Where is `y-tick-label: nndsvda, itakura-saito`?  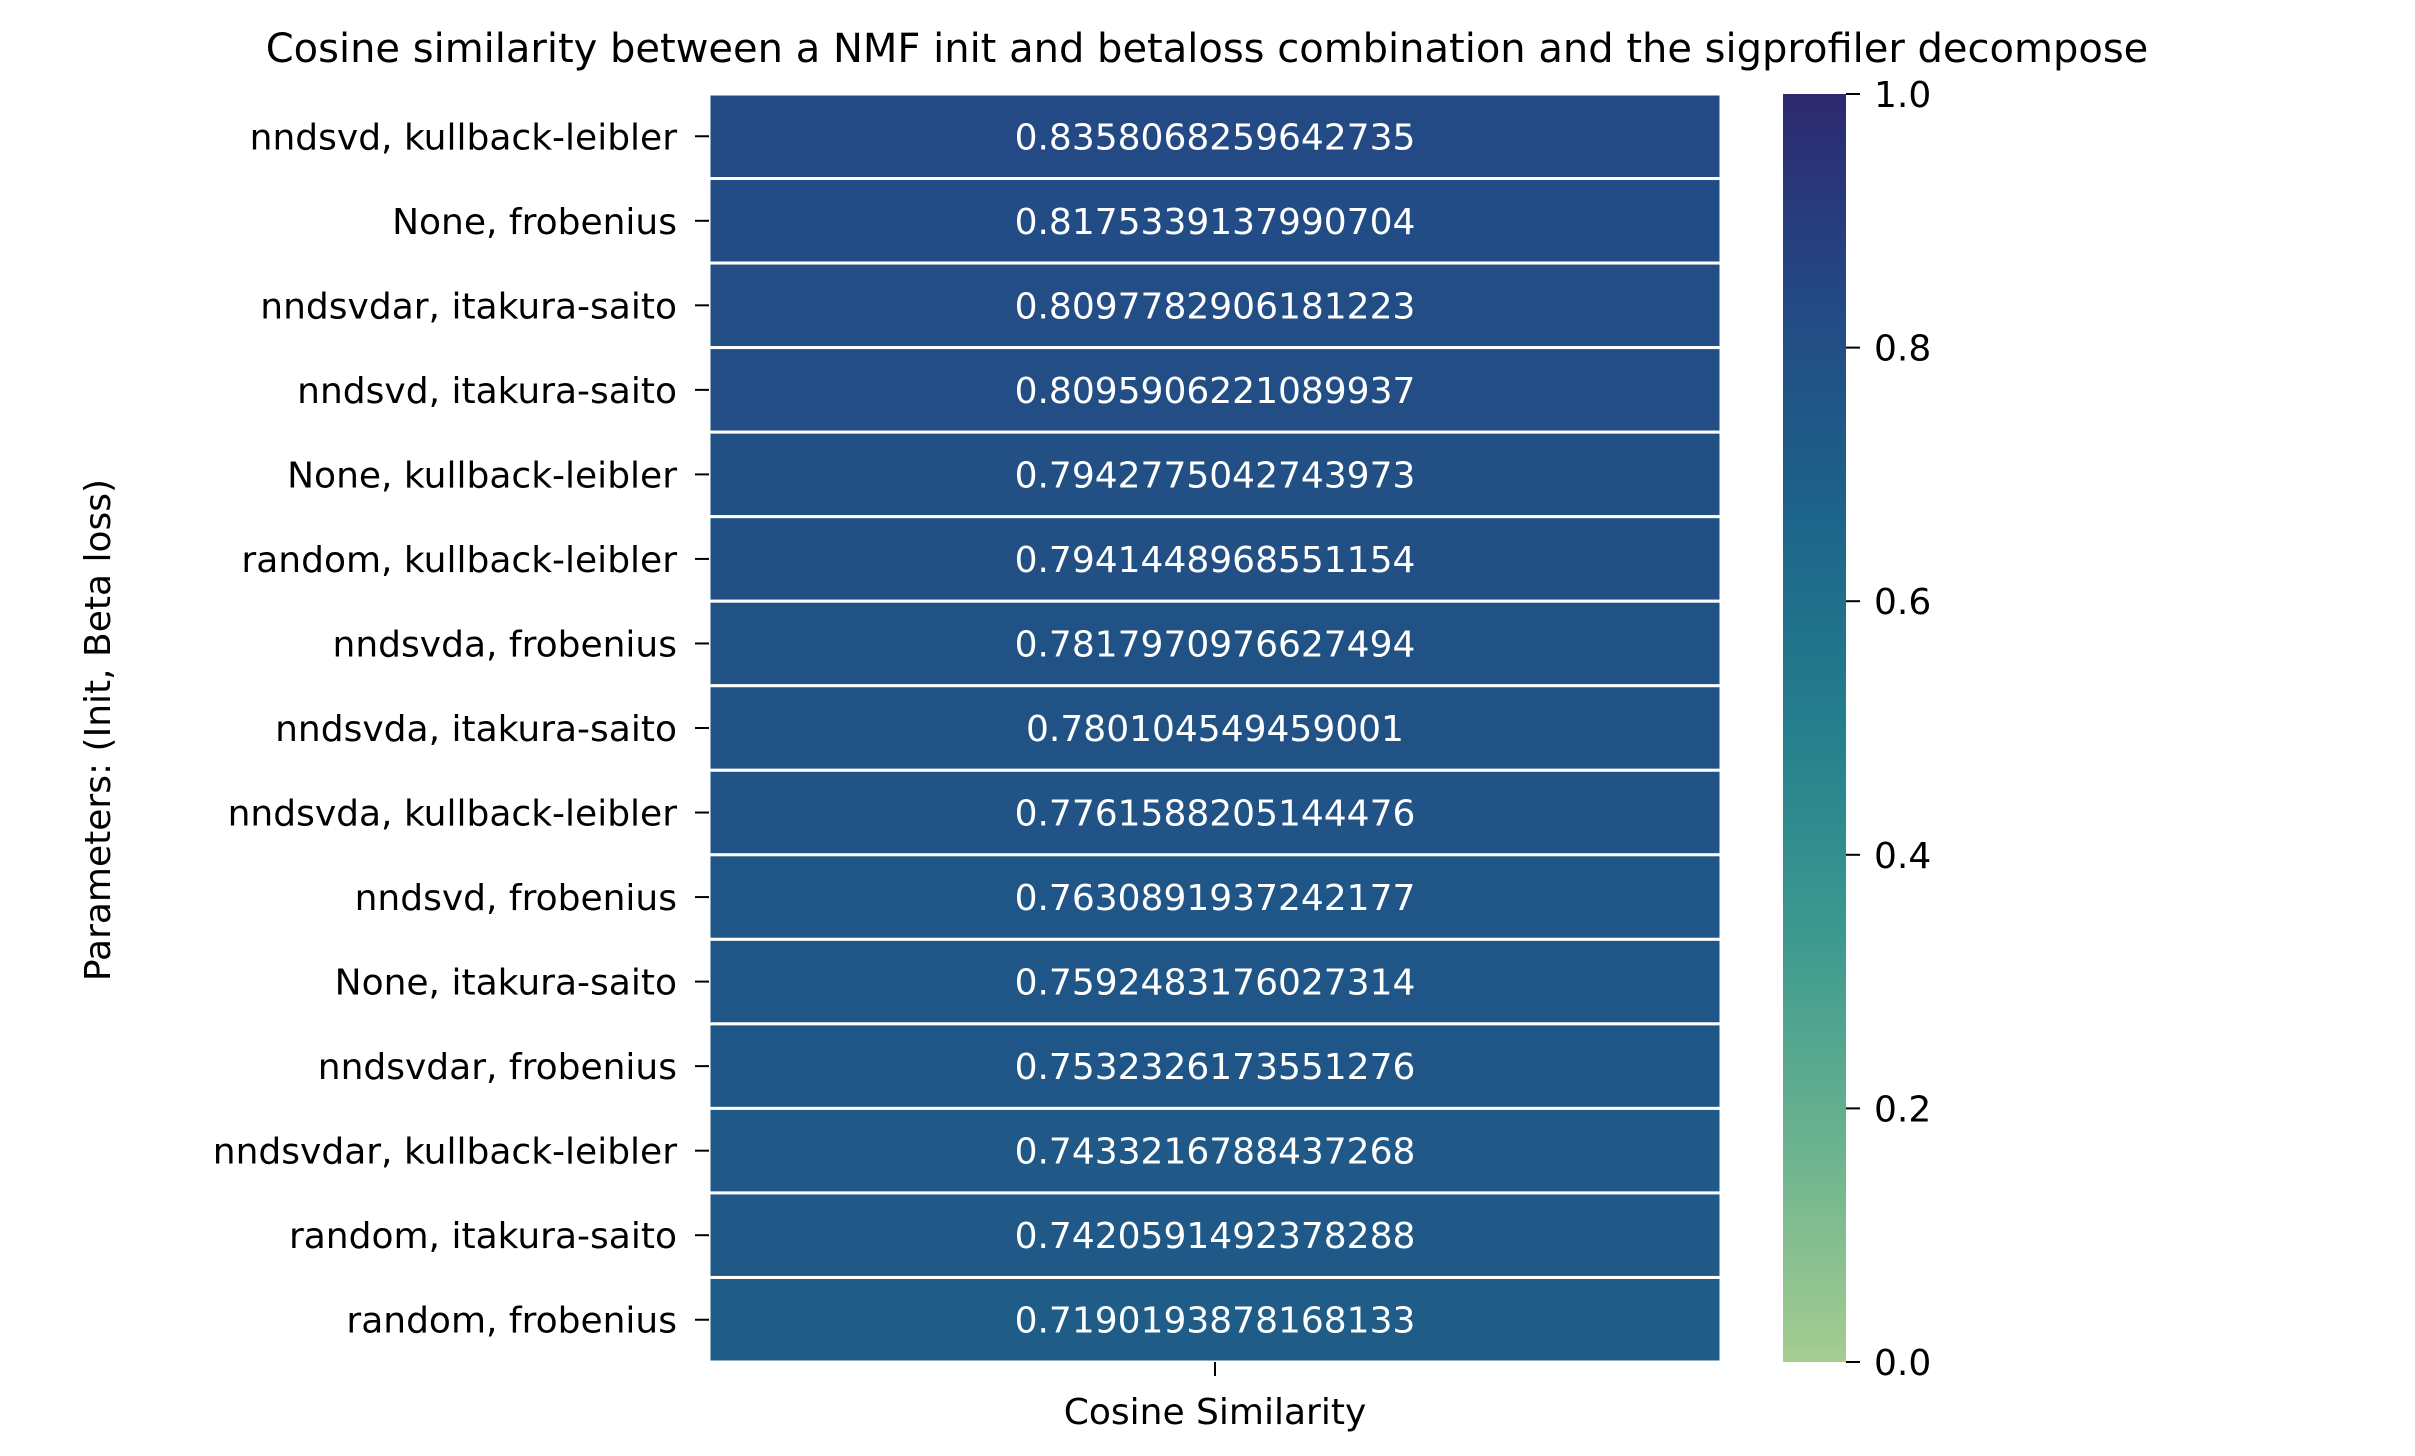 y-tick-label: nndsvda, itakura-saito is located at coordinates (476, 729).